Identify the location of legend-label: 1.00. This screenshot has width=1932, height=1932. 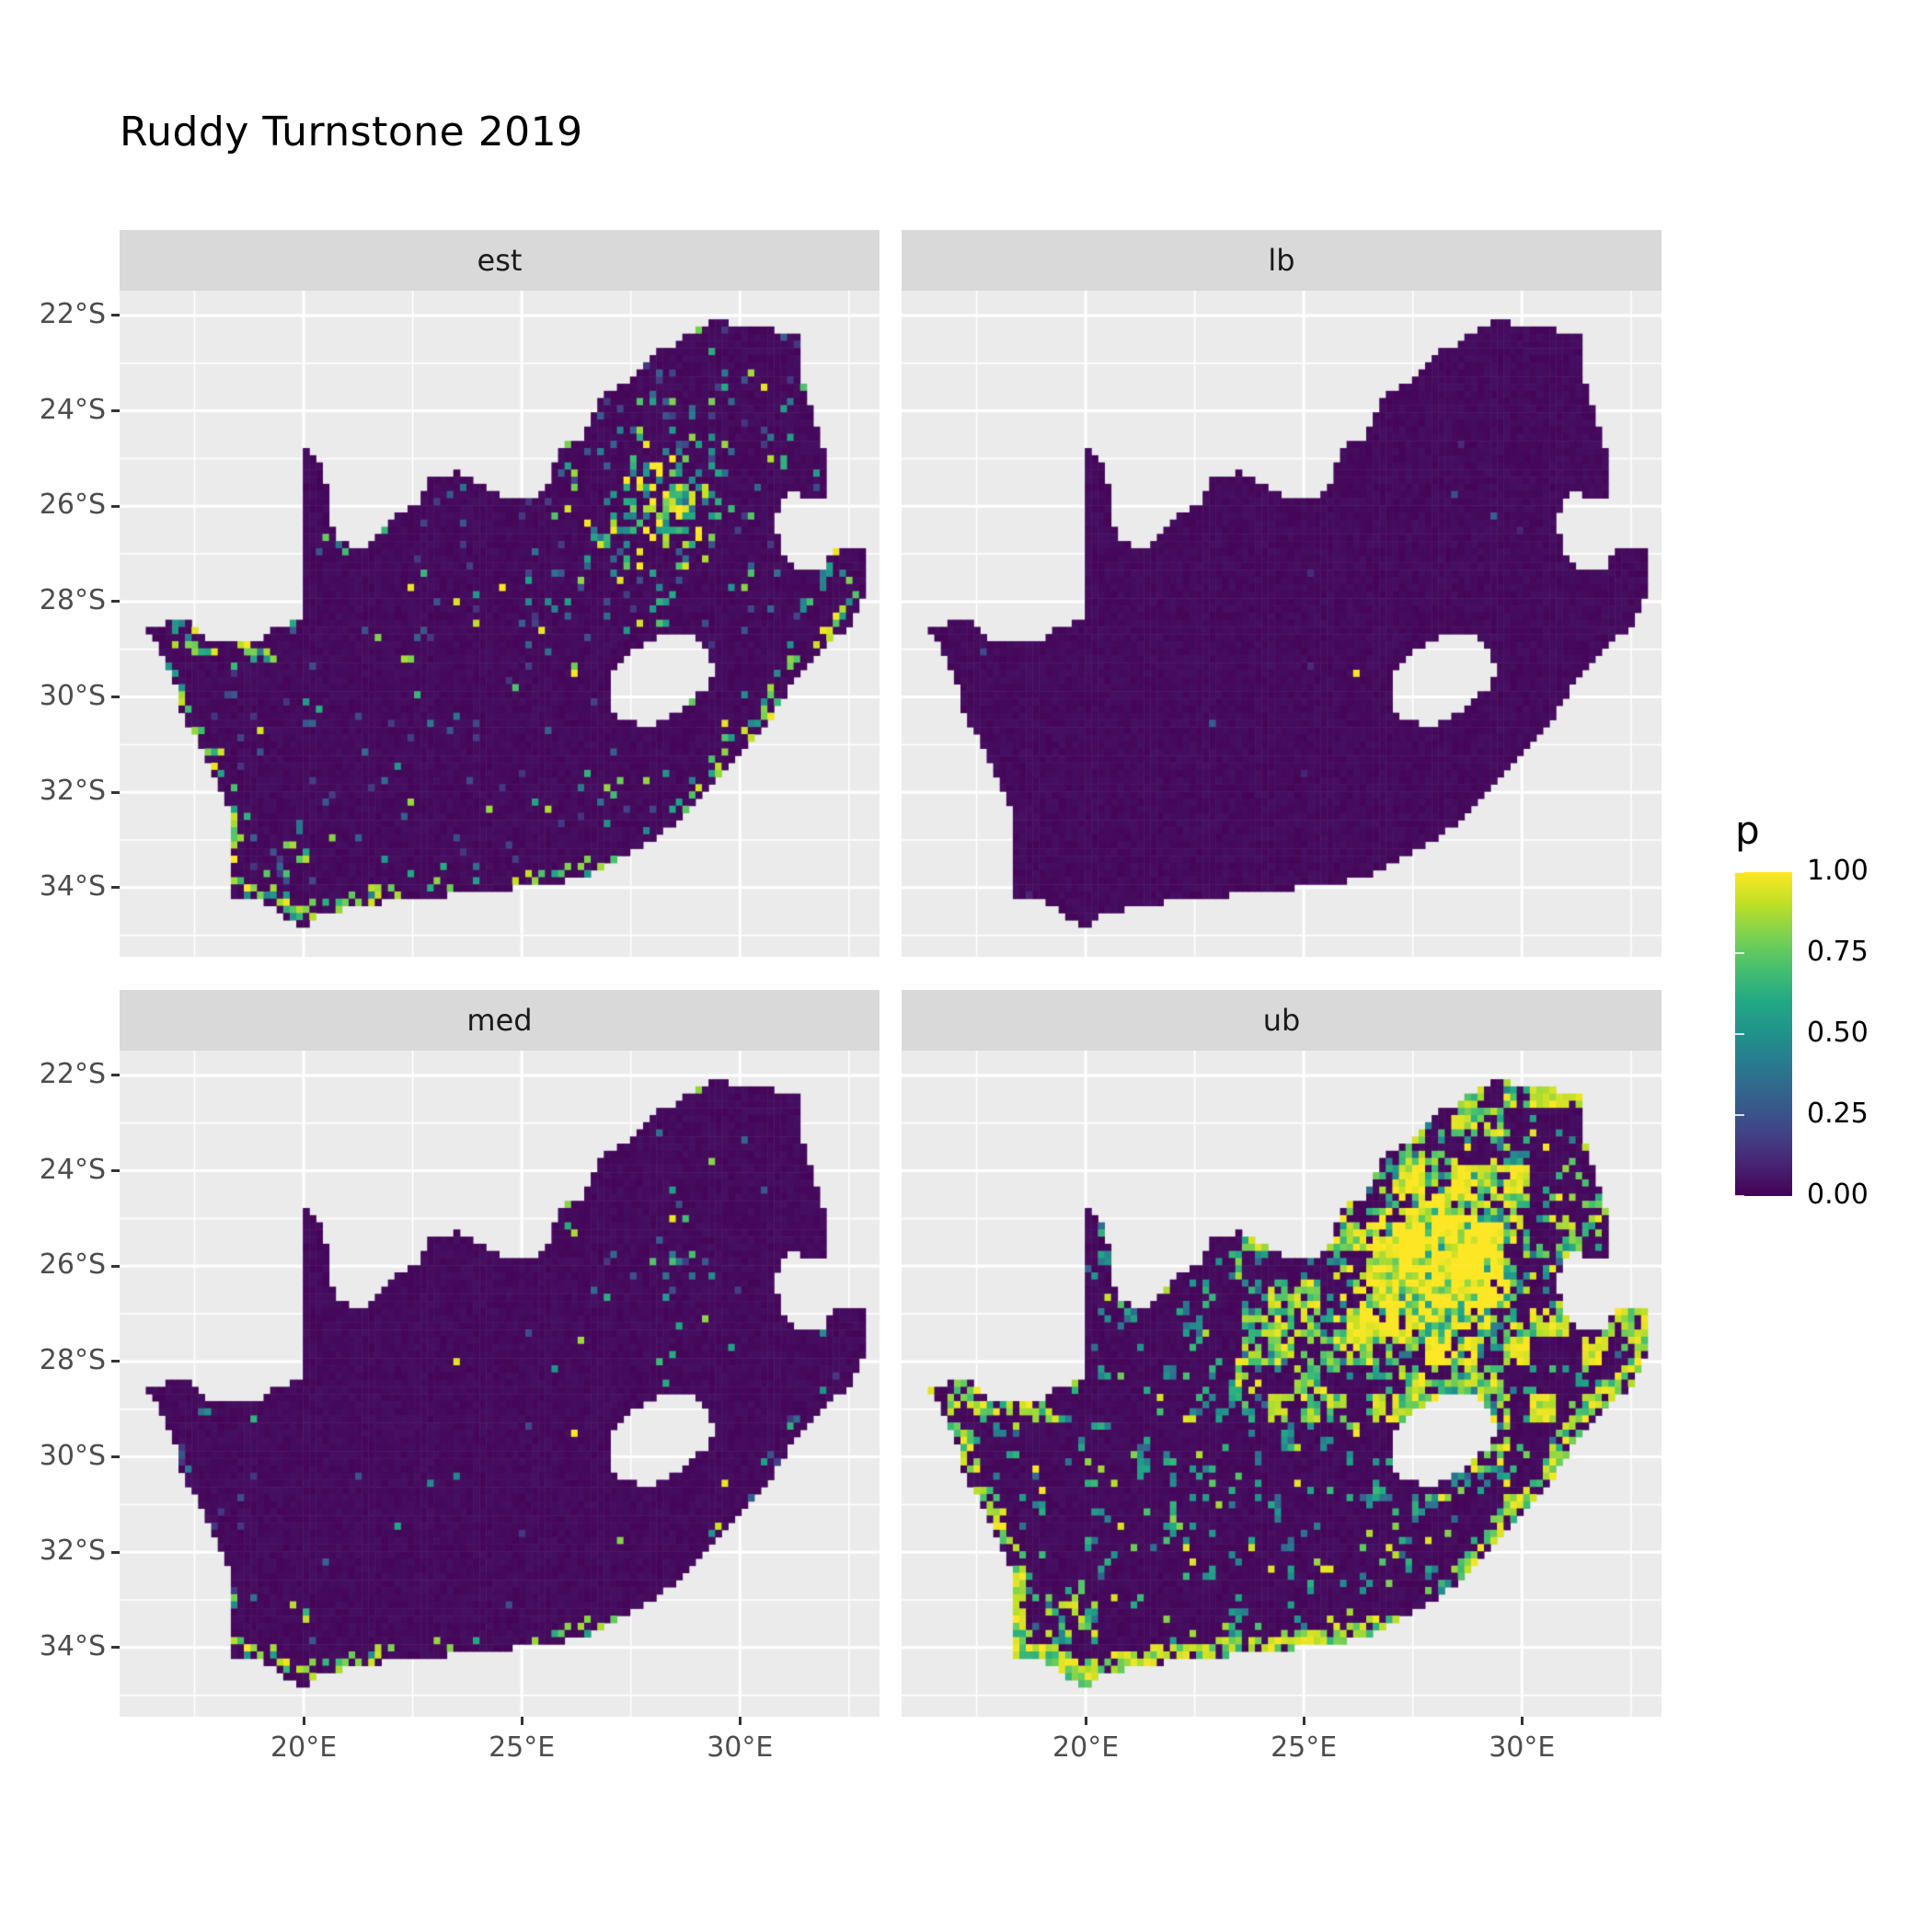
(1838, 871).